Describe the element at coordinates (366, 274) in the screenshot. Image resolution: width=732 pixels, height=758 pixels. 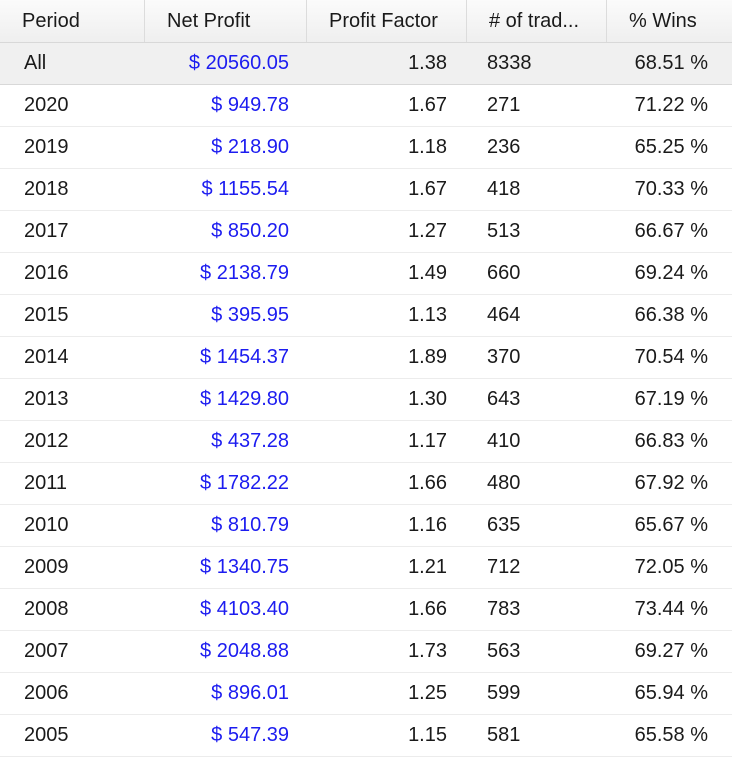
I see `table-row: 2016 $ 2138.79 1.49 660 69.24 %` at that location.